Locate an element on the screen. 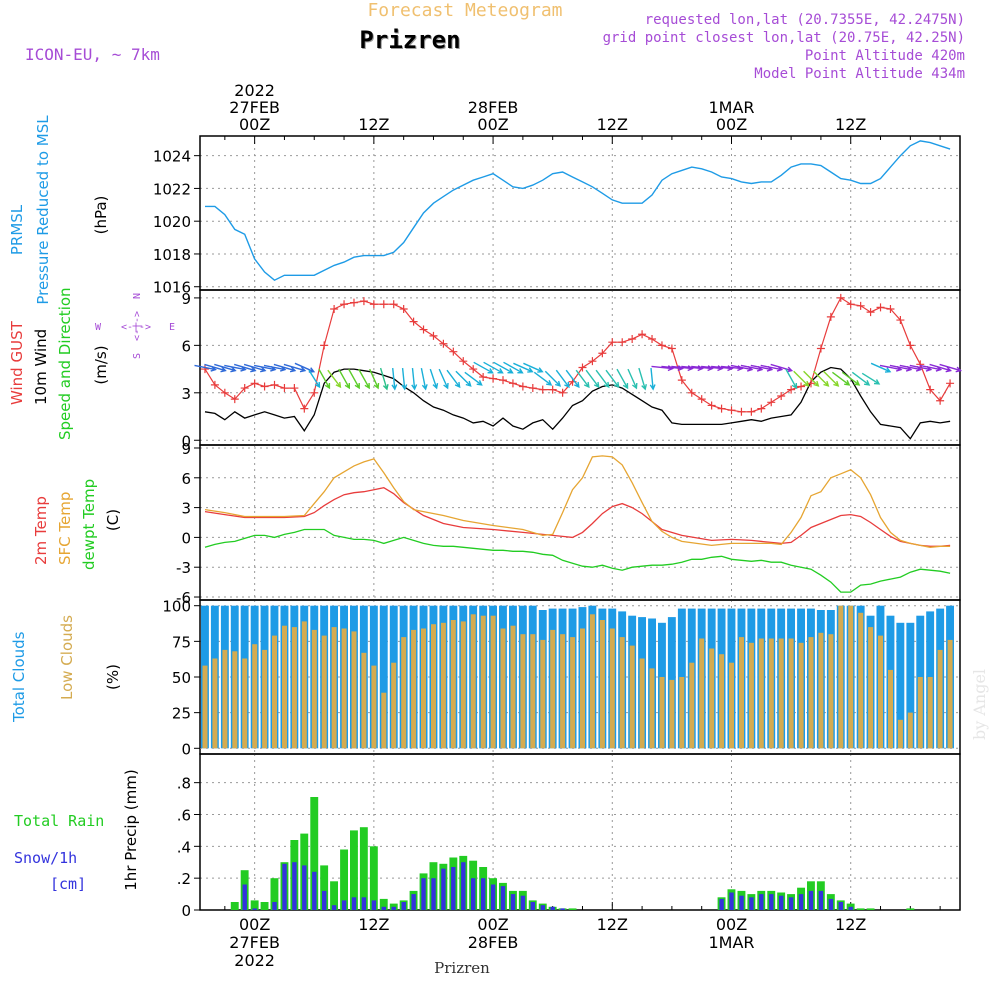 This screenshot has height=1000, width=1000. compass-ew-arrow: <-|-> is located at coordinates (136, 327).